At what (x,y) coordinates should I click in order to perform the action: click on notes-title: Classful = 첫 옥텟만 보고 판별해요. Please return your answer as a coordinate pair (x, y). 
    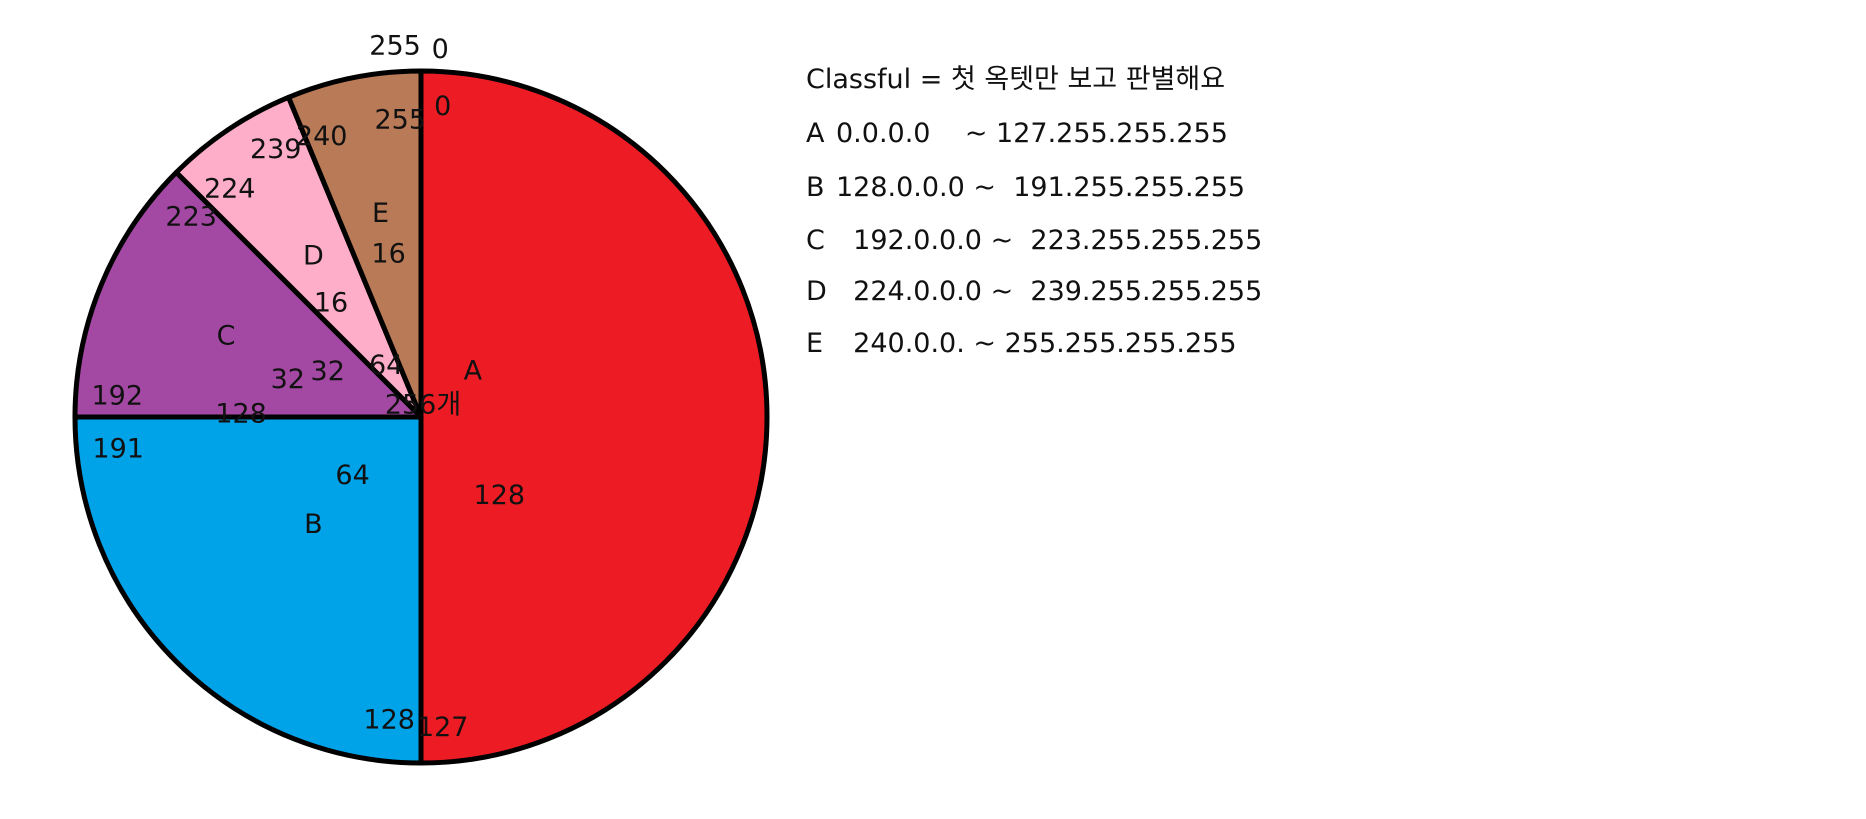
    Looking at the image, I should click on (1015, 79).